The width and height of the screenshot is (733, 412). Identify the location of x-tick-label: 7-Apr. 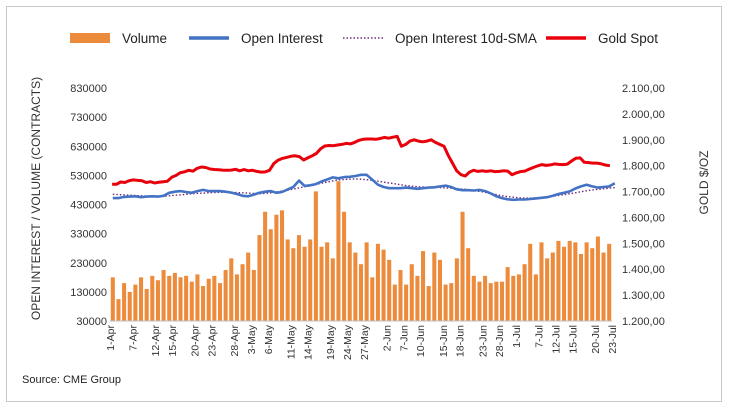
(134, 338).